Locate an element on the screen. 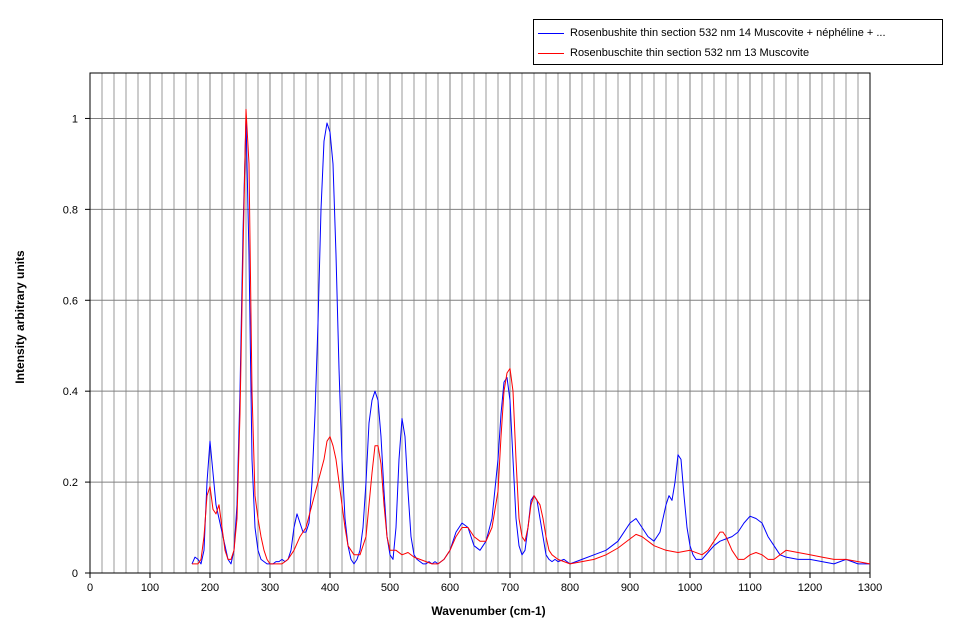 This screenshot has width=977, height=638. y-tick-label: 0.8 is located at coordinates (70, 210).